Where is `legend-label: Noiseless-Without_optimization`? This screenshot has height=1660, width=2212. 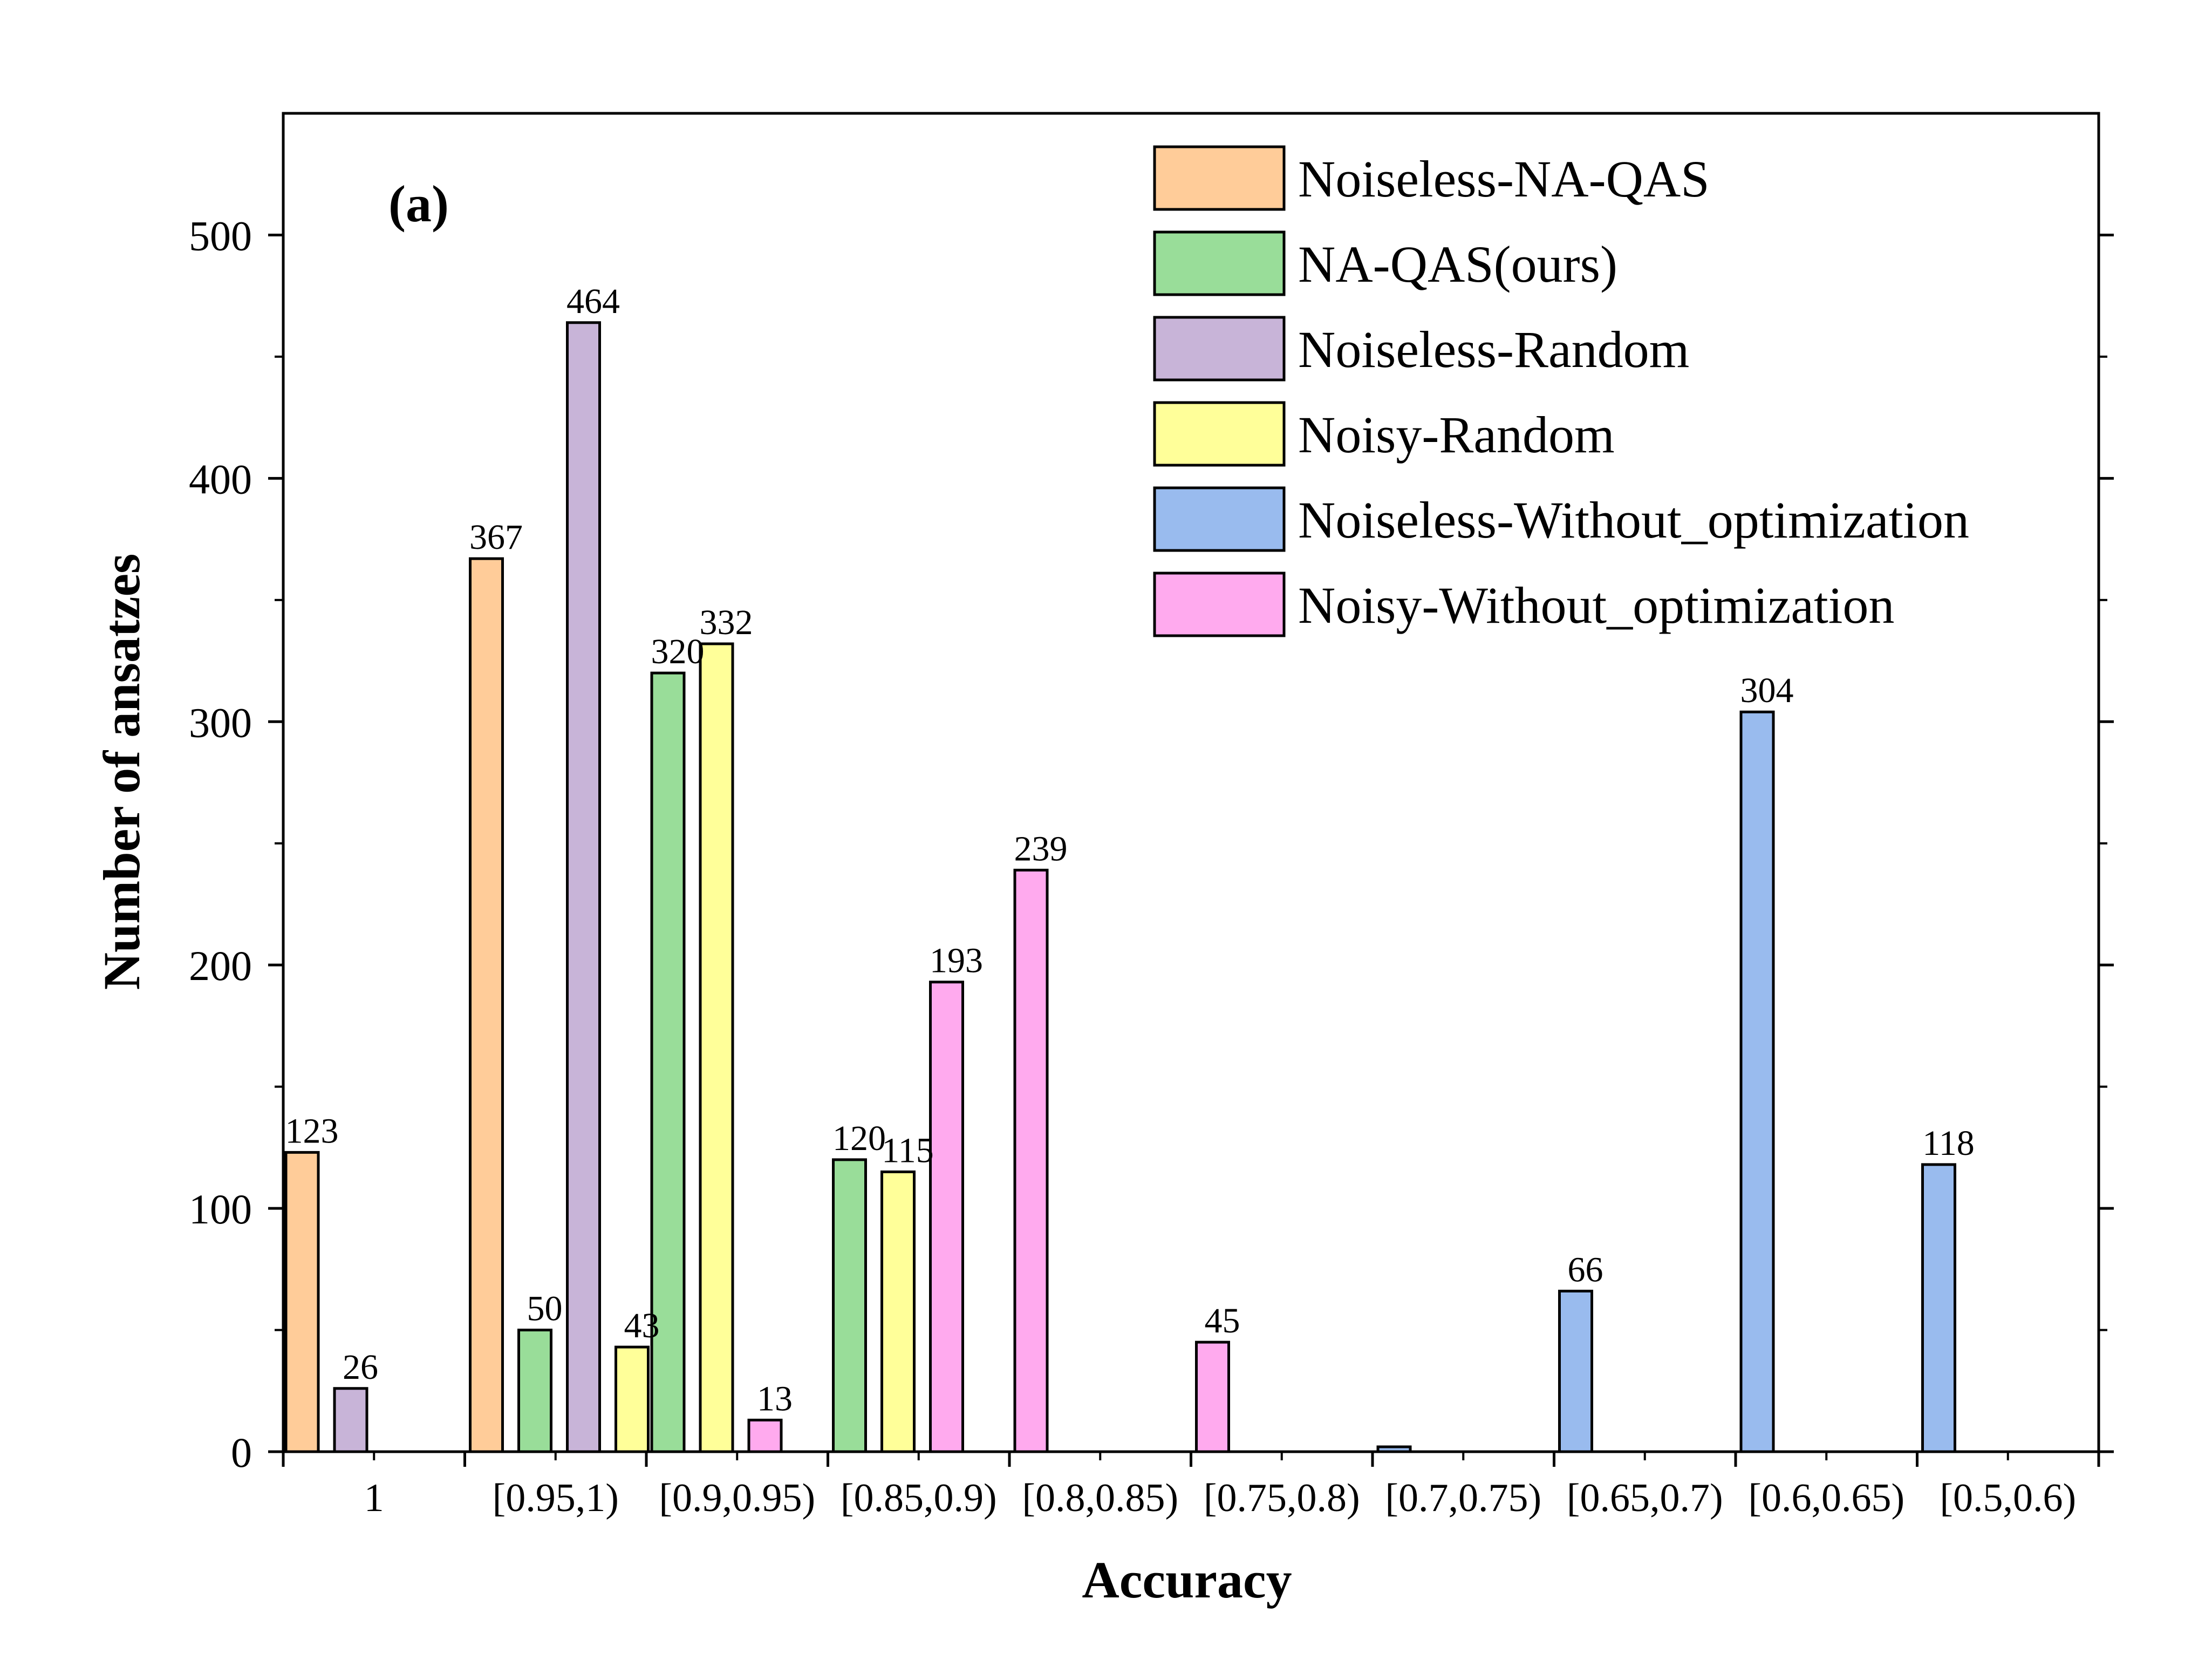
legend-label: Noiseless-Without_optimization is located at coordinates (1634, 520).